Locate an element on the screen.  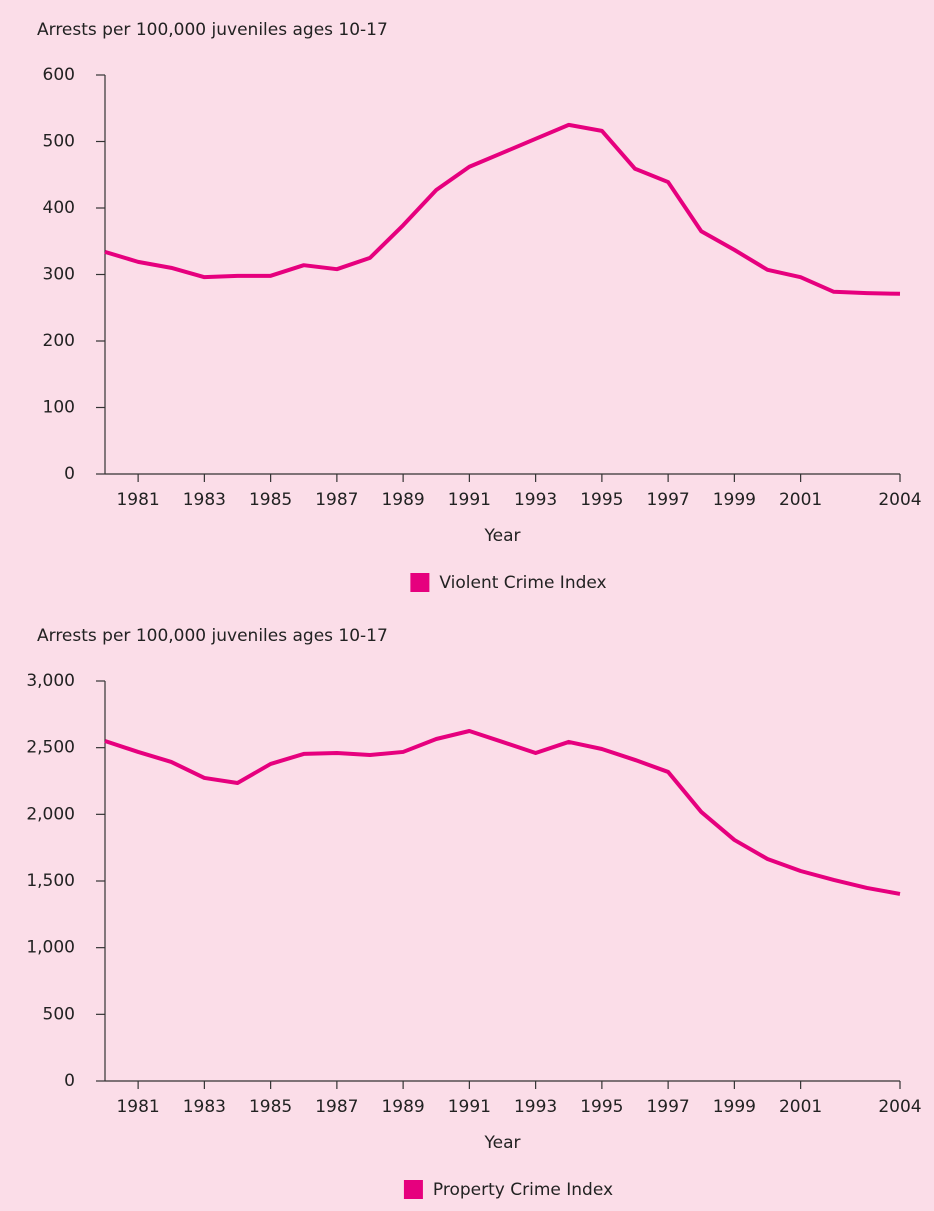
legend-label: Violent Crime Index is located at coordinates (522, 583).